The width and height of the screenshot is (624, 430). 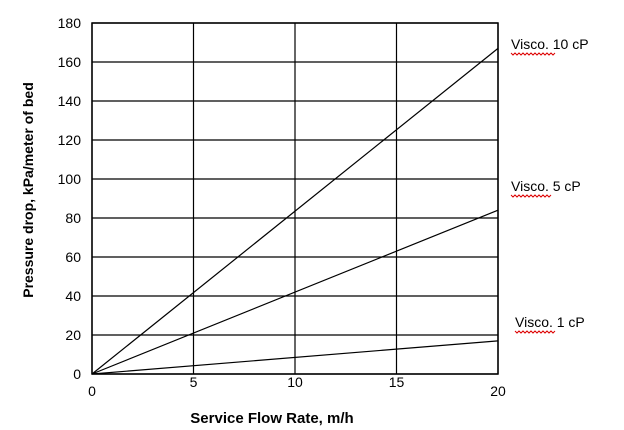 What do you see at coordinates (70, 140) in the screenshot?
I see `y-tick-label: 120` at bounding box center [70, 140].